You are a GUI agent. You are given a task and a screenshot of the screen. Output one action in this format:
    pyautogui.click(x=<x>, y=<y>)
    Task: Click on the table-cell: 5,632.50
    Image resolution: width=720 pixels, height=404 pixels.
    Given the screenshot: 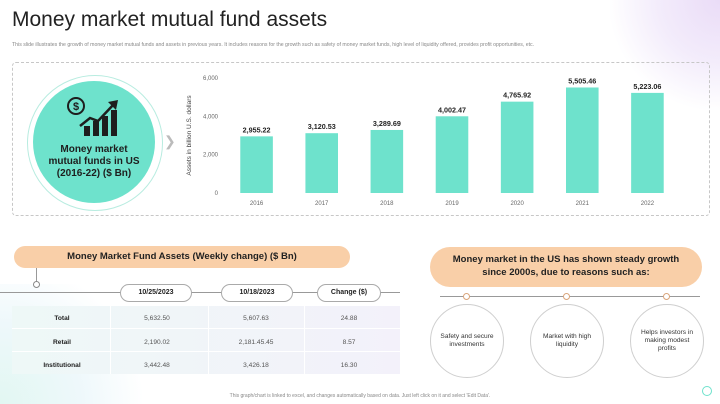 What is the action you would take?
    pyautogui.click(x=157, y=318)
    